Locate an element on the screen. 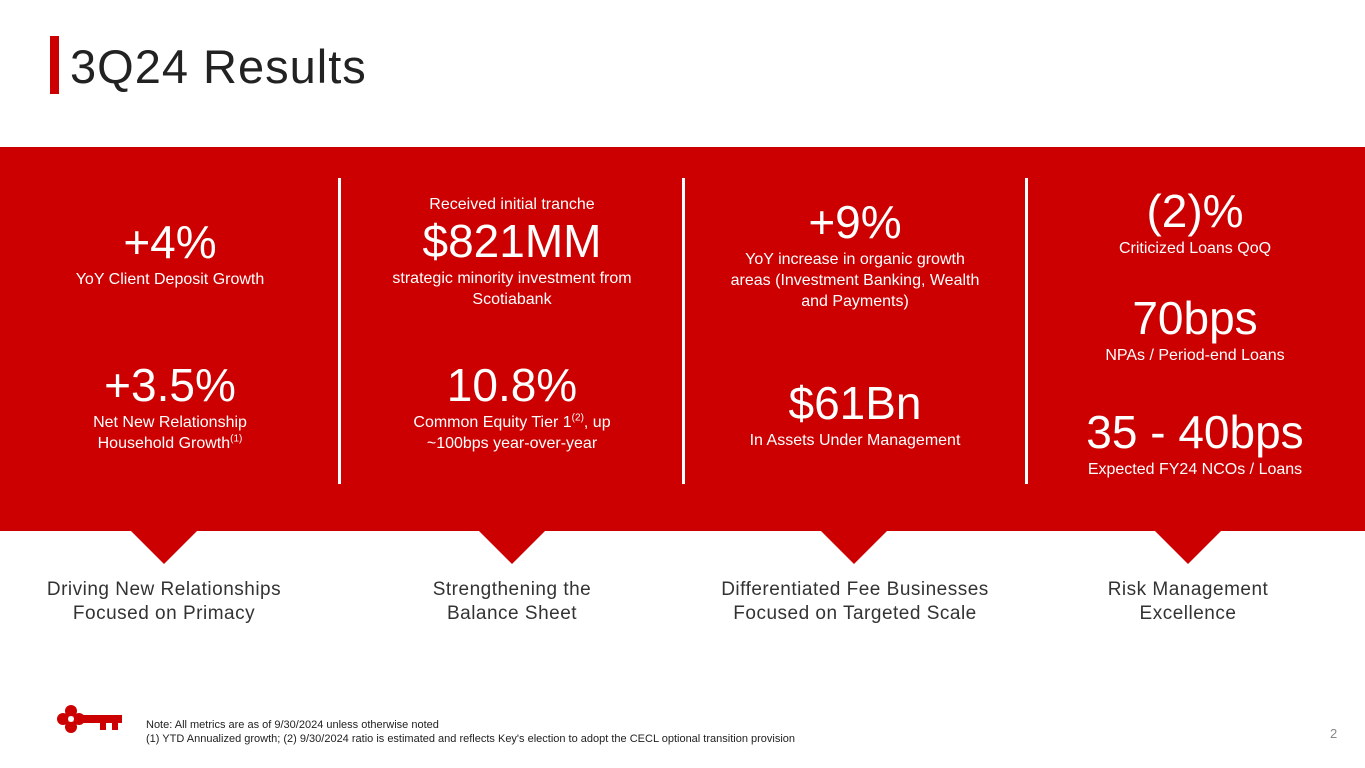 Image resolution: width=1365 pixels, height=768 pixels. metric-label-line2: ~100bps year-over-year is located at coordinates (512, 443).